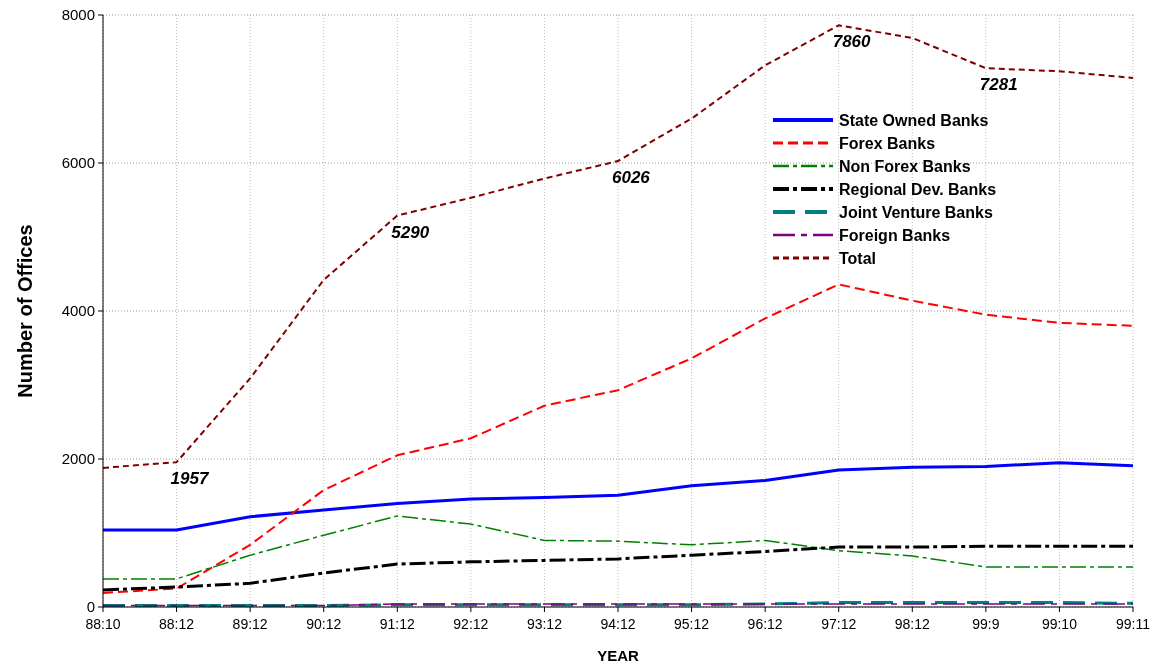 The image size is (1164, 668). What do you see at coordinates (410, 232) in the screenshot?
I see `annotation: 5290` at bounding box center [410, 232].